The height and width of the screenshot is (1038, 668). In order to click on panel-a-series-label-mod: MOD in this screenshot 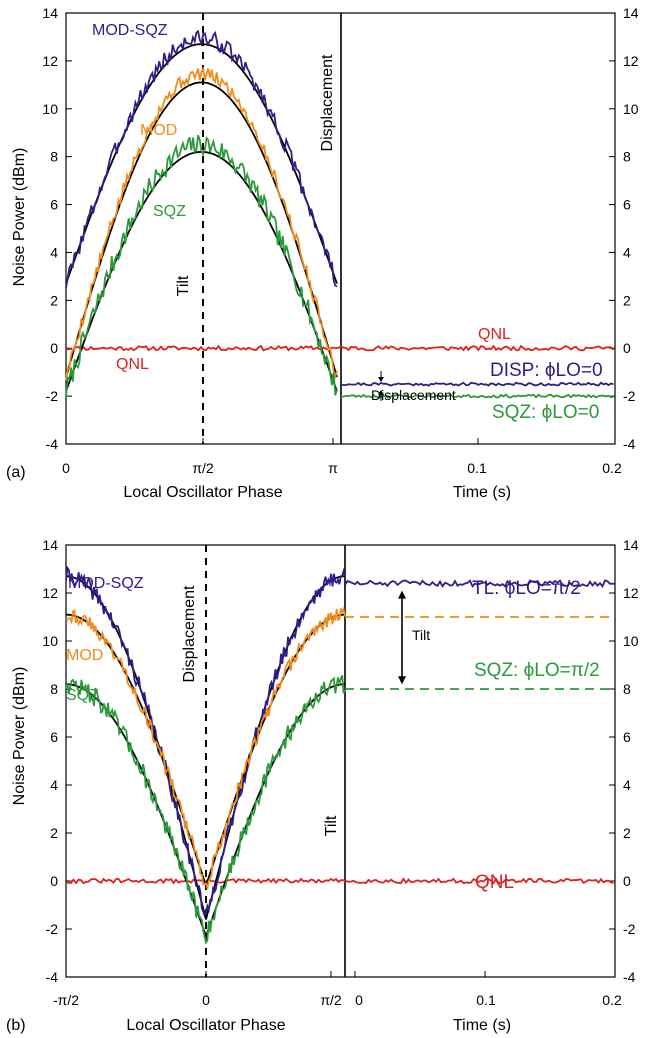, I will do `click(158, 130)`.